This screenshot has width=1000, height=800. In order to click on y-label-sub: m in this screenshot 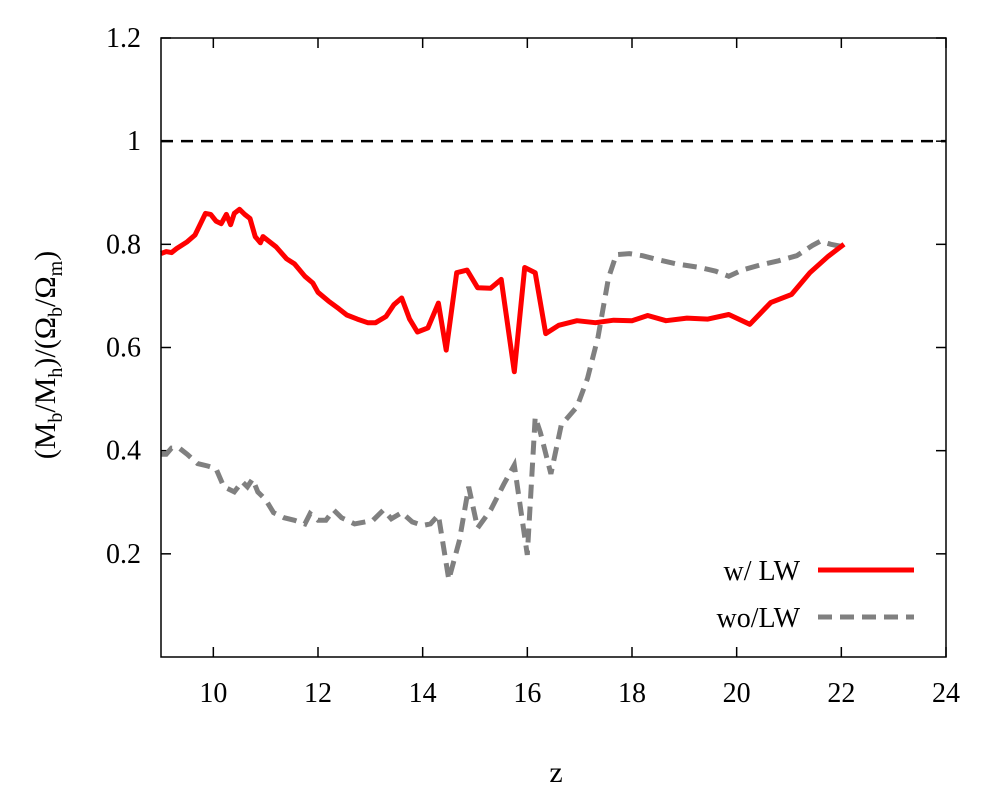, I will do `click(56, 268)`.